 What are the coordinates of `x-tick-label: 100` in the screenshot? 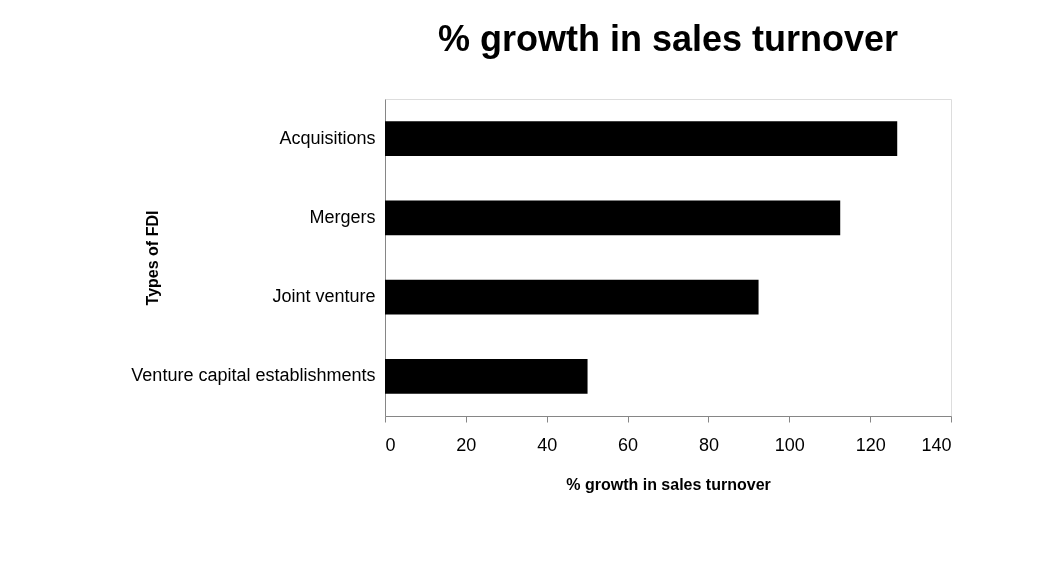 It's located at (789, 444).